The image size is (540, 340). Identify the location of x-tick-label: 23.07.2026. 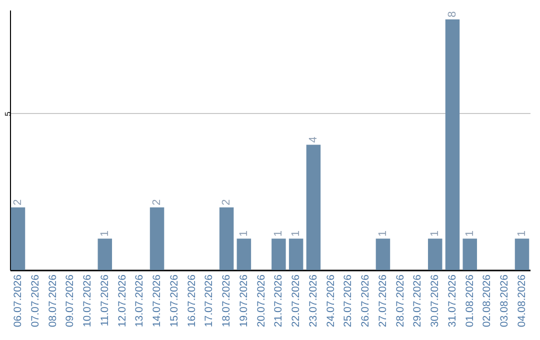
(313, 301).